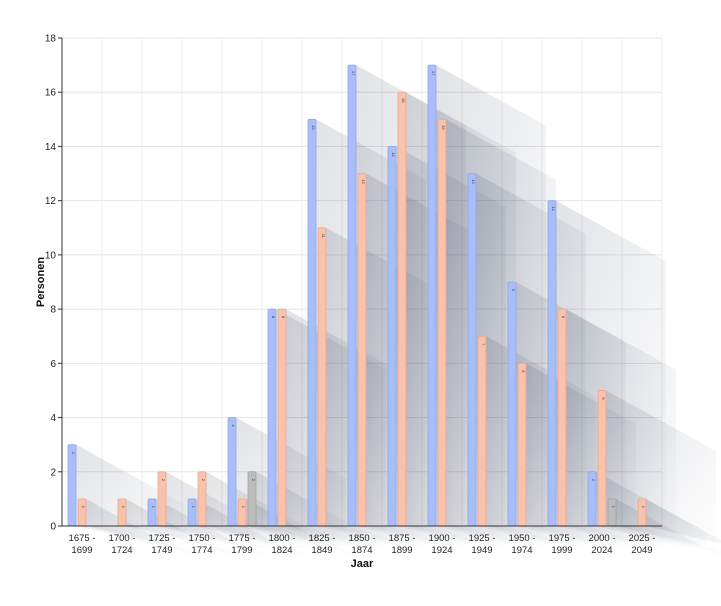 This screenshot has height=606, width=721. I want to click on x-tick-label-line: 1699, so click(81, 550).